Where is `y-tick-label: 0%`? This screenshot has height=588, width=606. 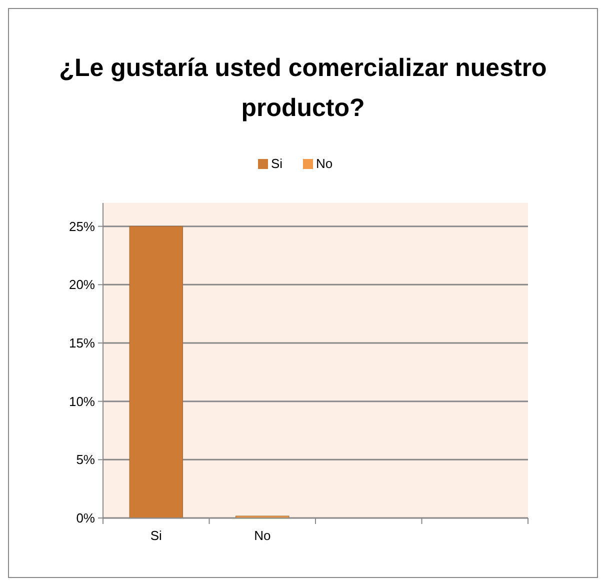 y-tick-label: 0% is located at coordinates (86, 518).